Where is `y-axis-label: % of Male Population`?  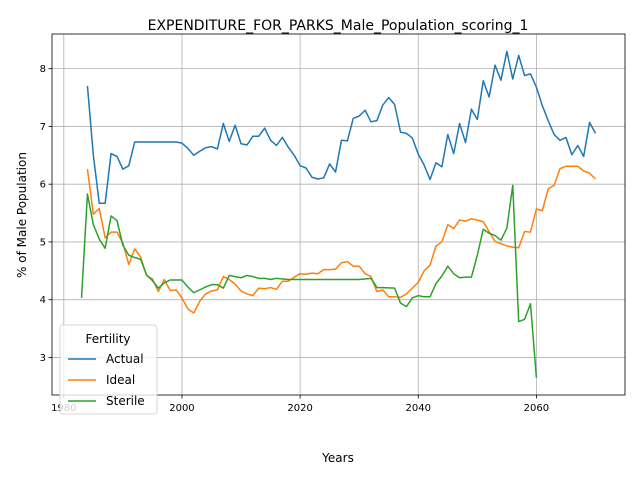 y-axis-label: % of Male Population is located at coordinates (22, 215).